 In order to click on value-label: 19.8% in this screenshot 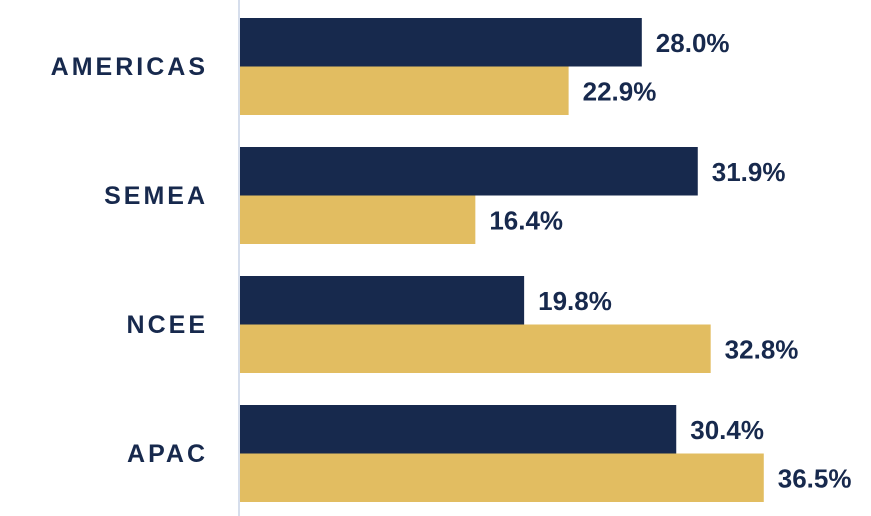, I will do `click(575, 301)`.